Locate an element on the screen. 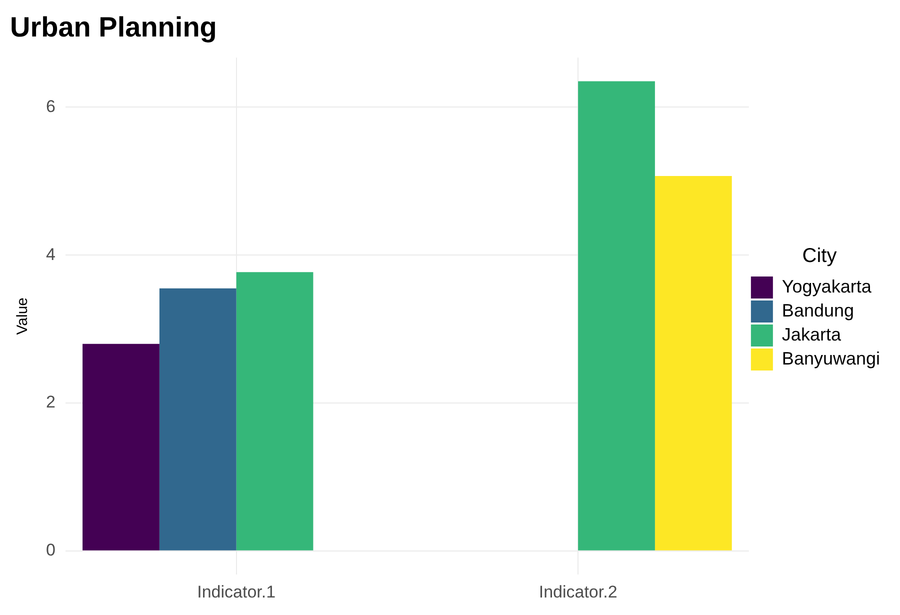  legend-label: Jakarta is located at coordinates (812, 334).